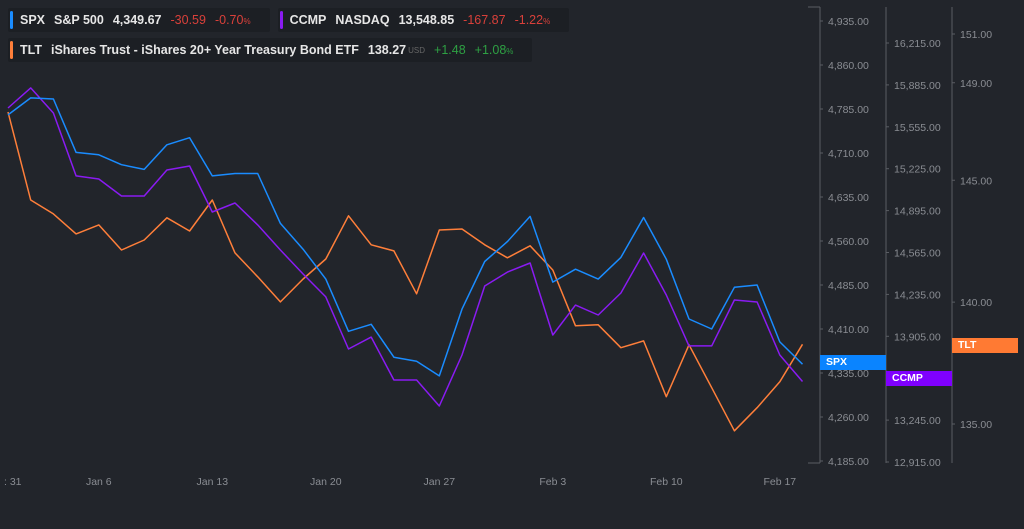  I want to click on tlt-tick-label: 149.00, so click(976, 84).